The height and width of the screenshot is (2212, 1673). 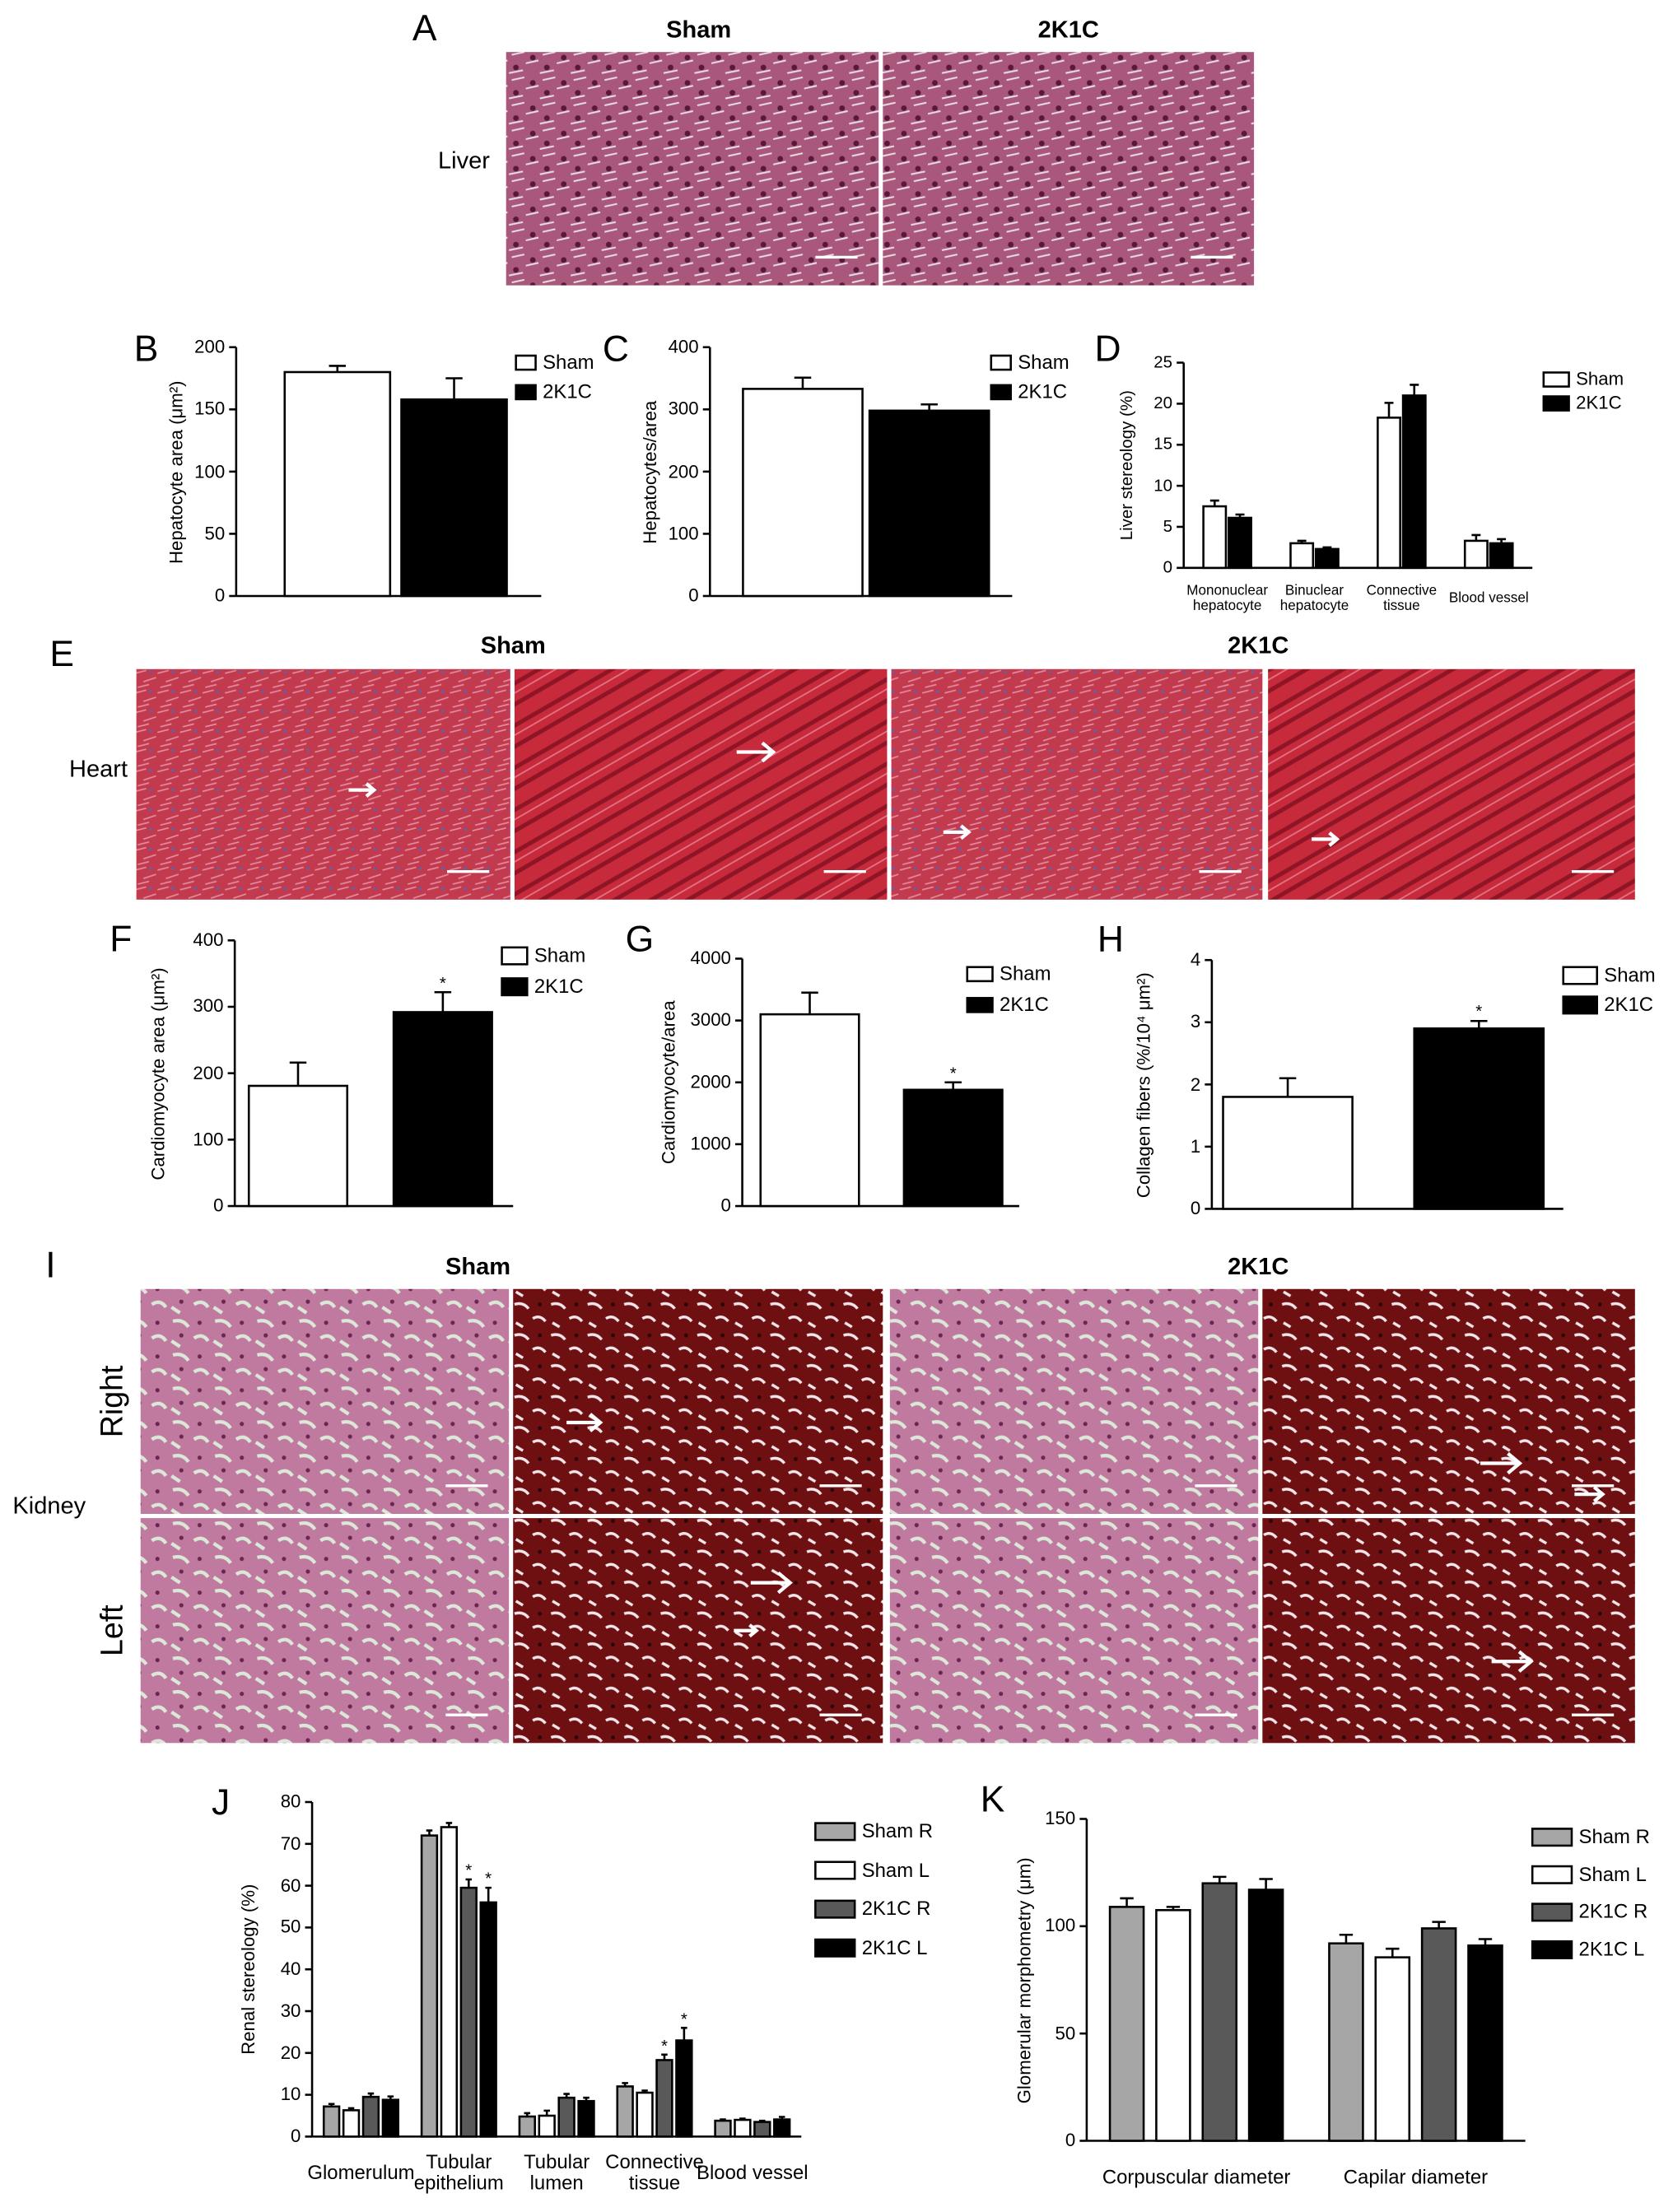 What do you see at coordinates (424, 28) in the screenshot?
I see `panel-letter: A` at bounding box center [424, 28].